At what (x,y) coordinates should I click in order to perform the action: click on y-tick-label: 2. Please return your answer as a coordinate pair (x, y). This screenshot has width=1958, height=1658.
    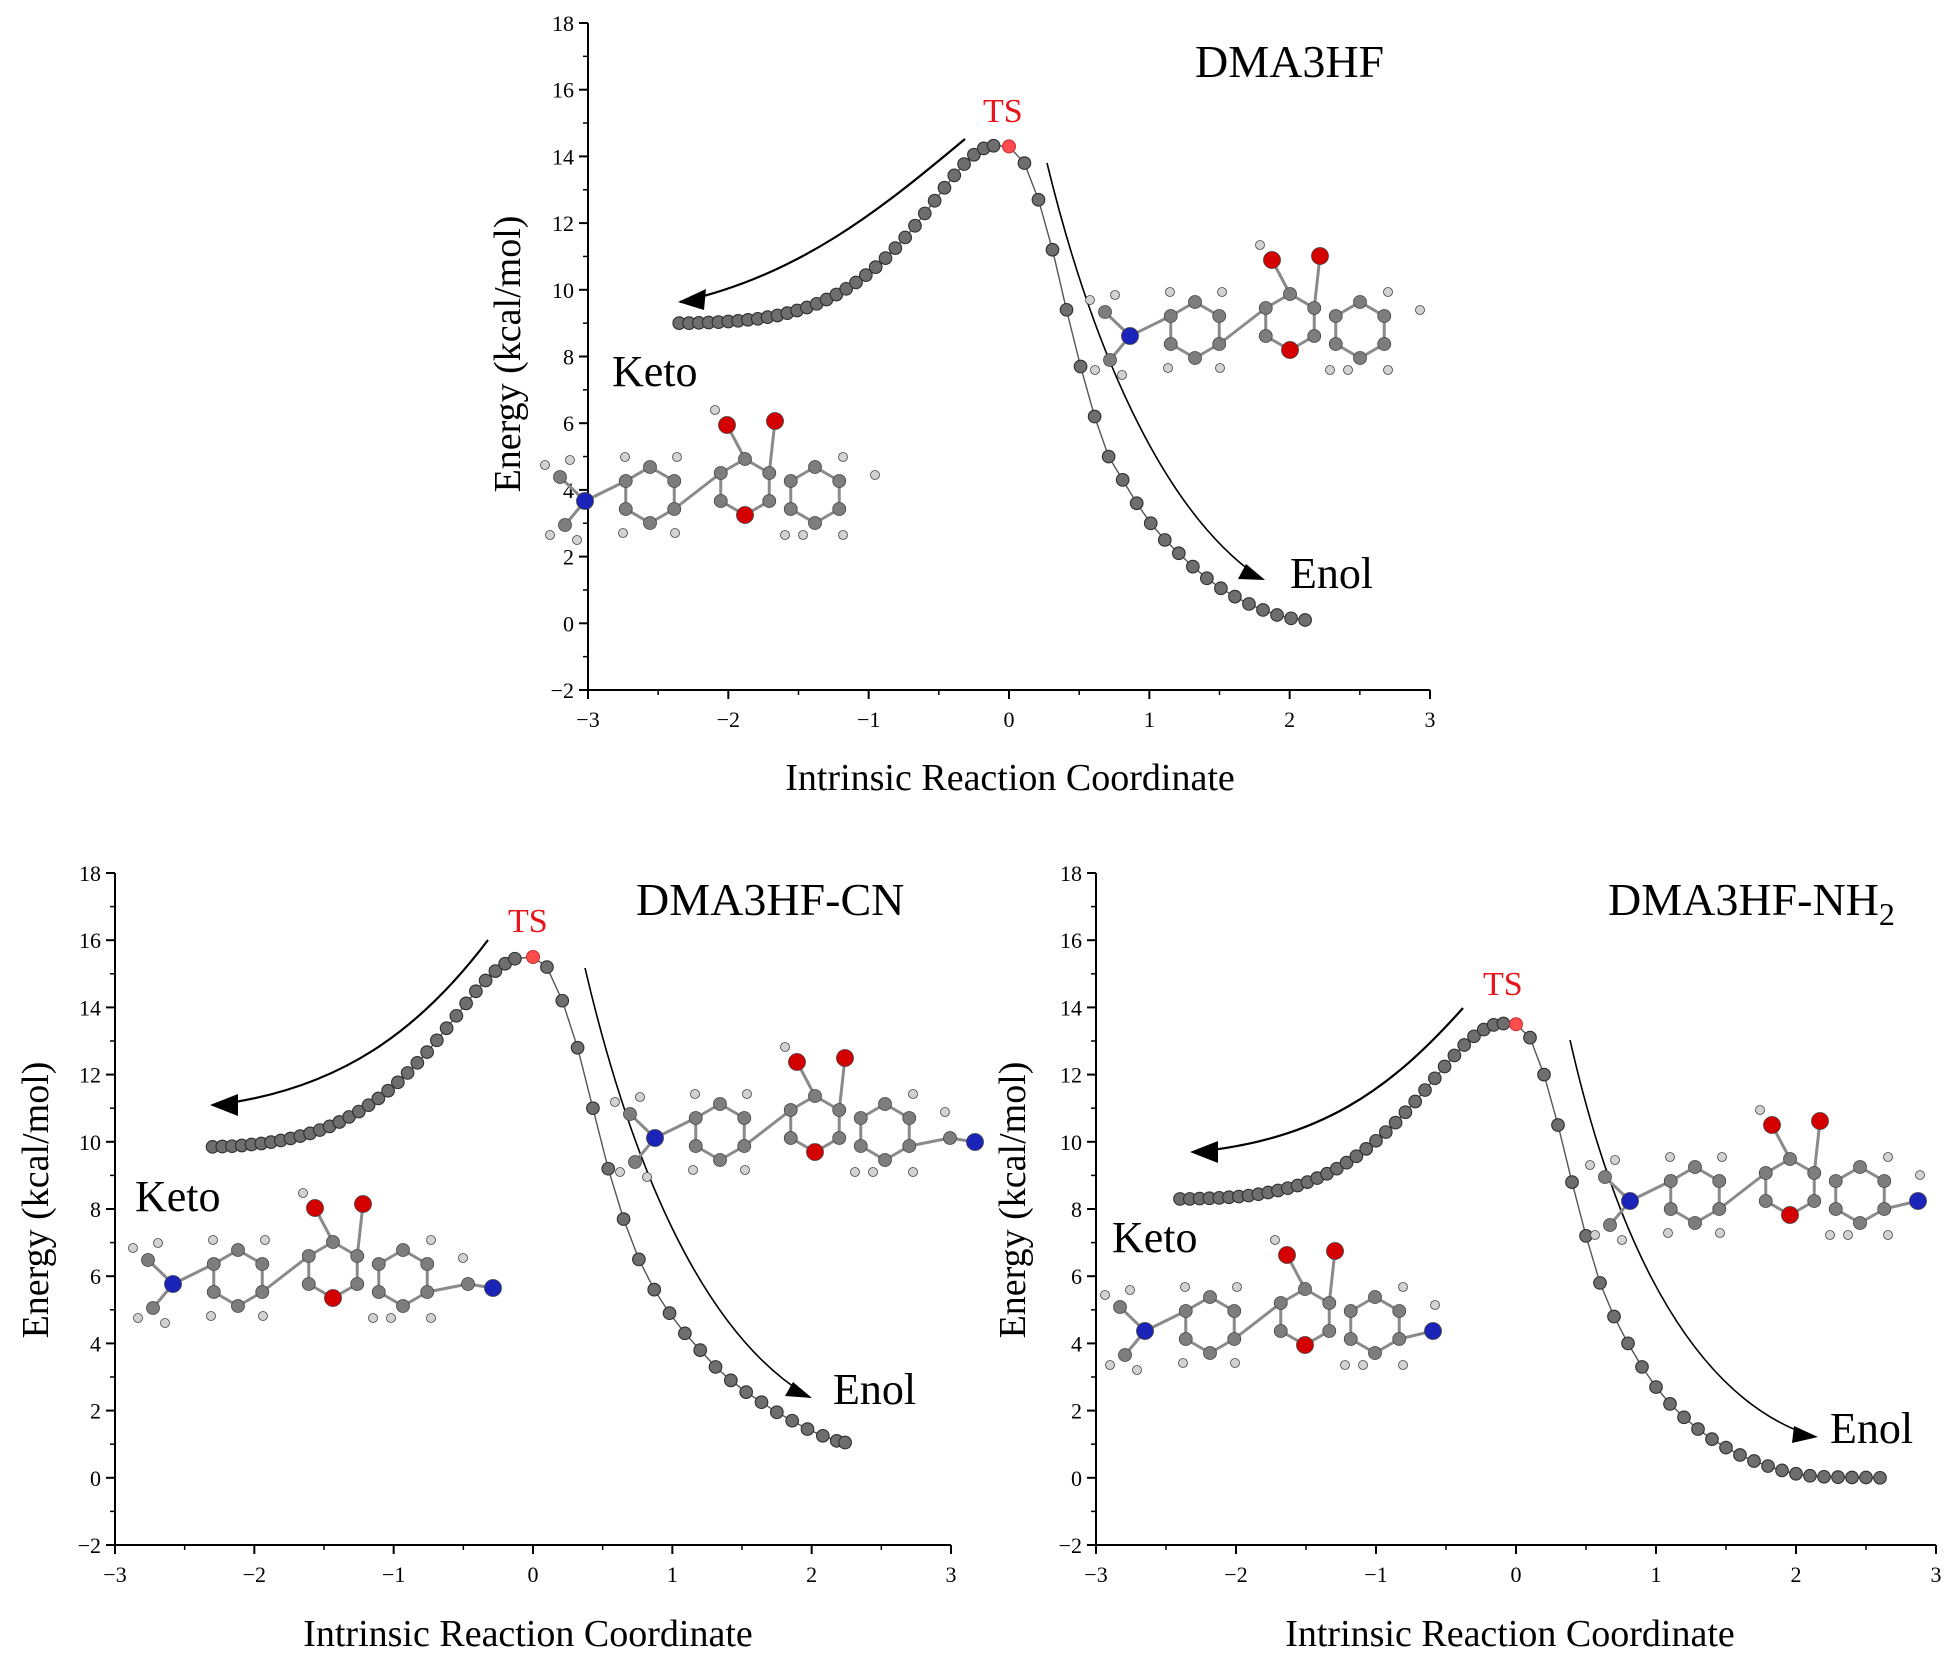
    Looking at the image, I should click on (95, 1411).